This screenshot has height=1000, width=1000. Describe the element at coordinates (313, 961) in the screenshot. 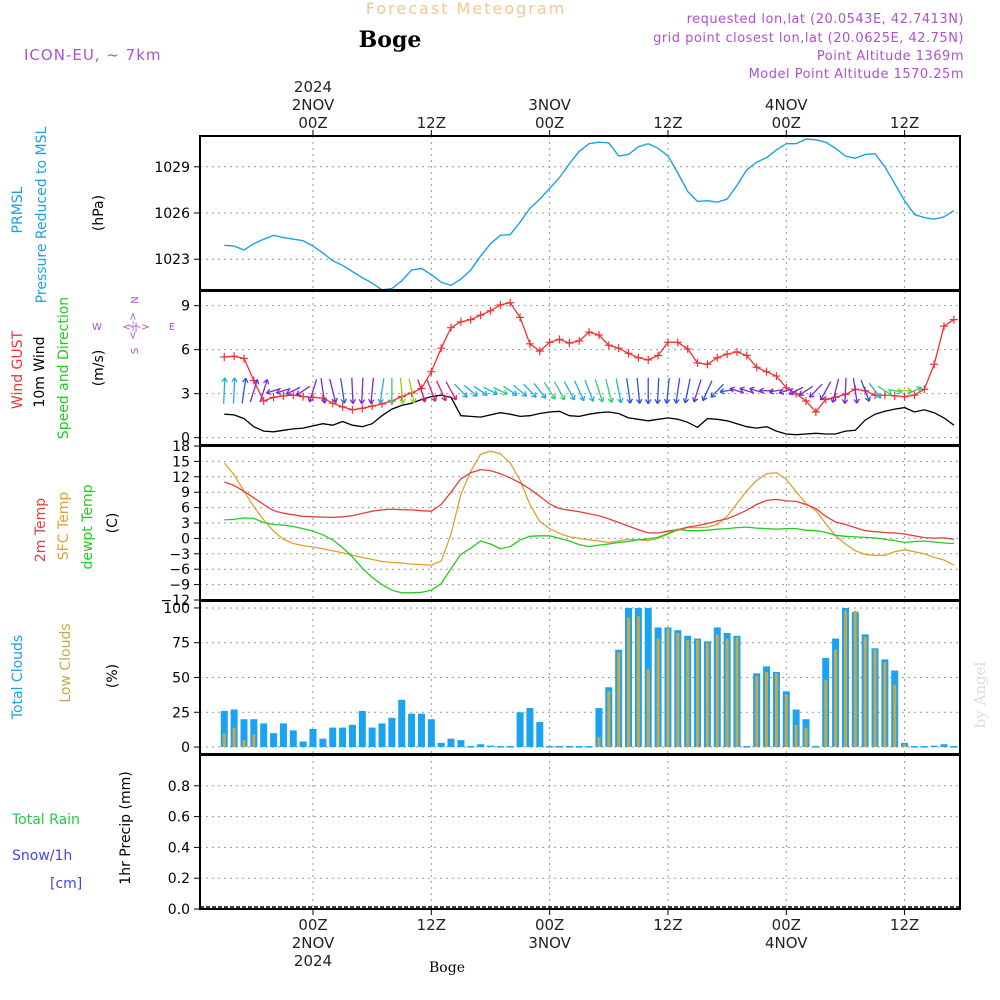

I see `bottom-time-label: 2024` at that location.